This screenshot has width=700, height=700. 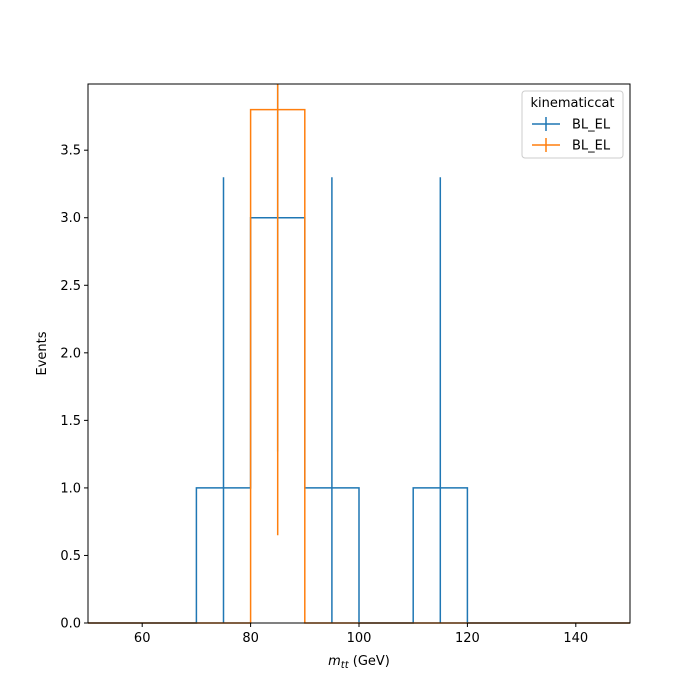 What do you see at coordinates (42, 353) in the screenshot?
I see `y-axis-label: Events` at bounding box center [42, 353].